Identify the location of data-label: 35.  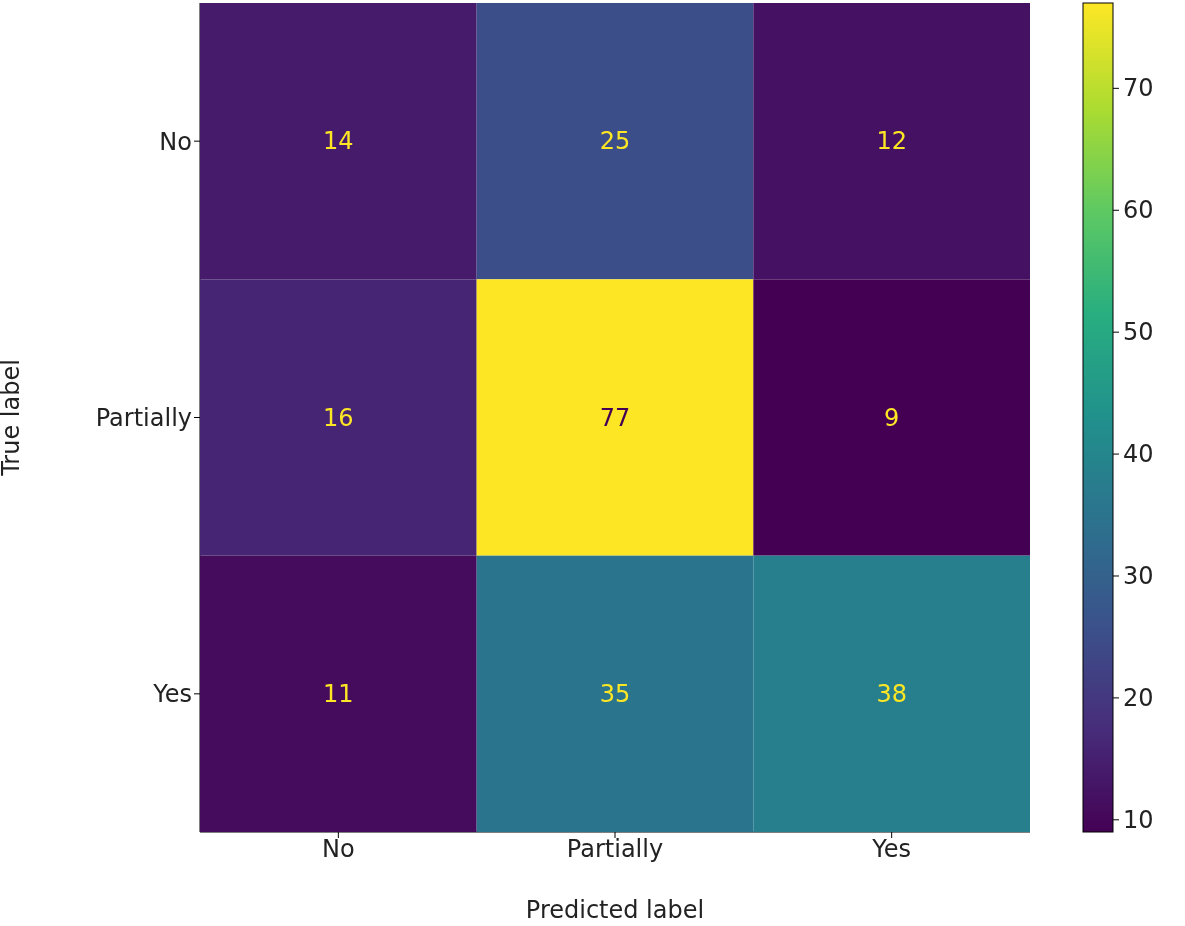
(615, 693).